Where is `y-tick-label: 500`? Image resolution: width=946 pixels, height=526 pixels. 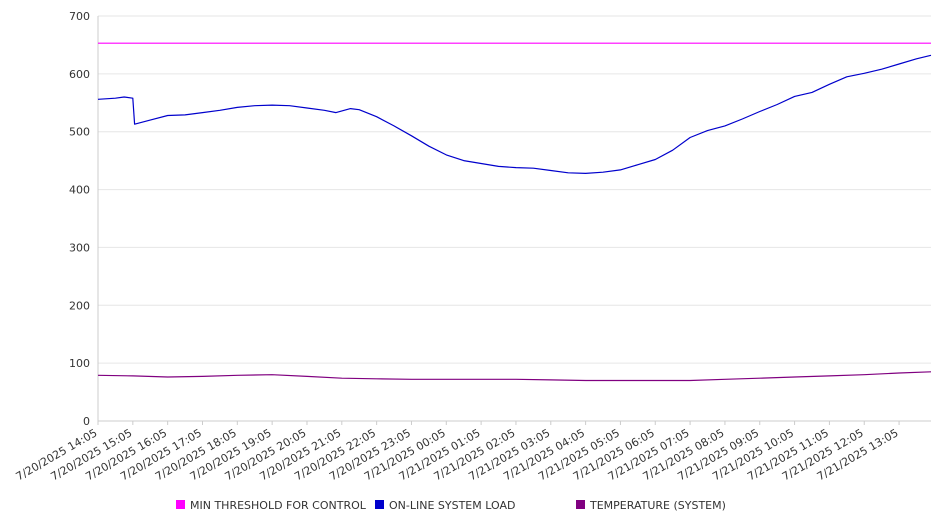 y-tick-label: 500 is located at coordinates (79, 132).